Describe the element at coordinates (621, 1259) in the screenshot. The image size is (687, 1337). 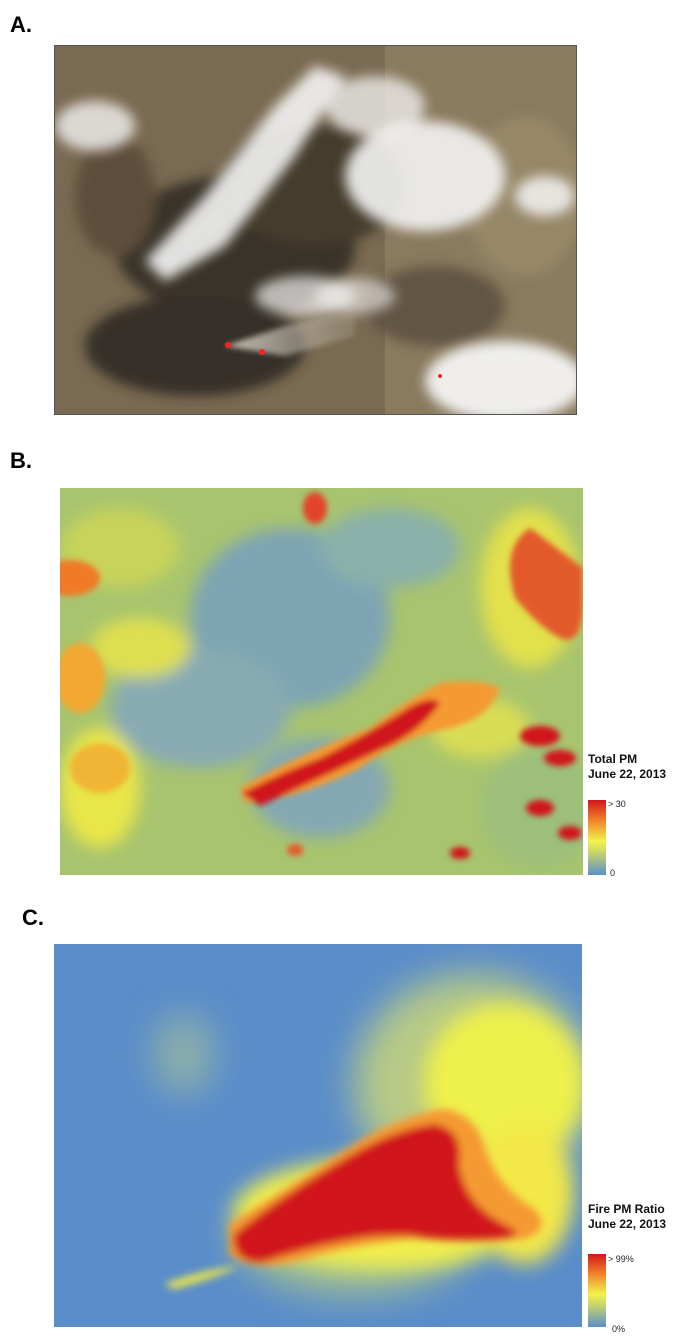
I see `fire-pm-scale-max-label: > 99%` at that location.